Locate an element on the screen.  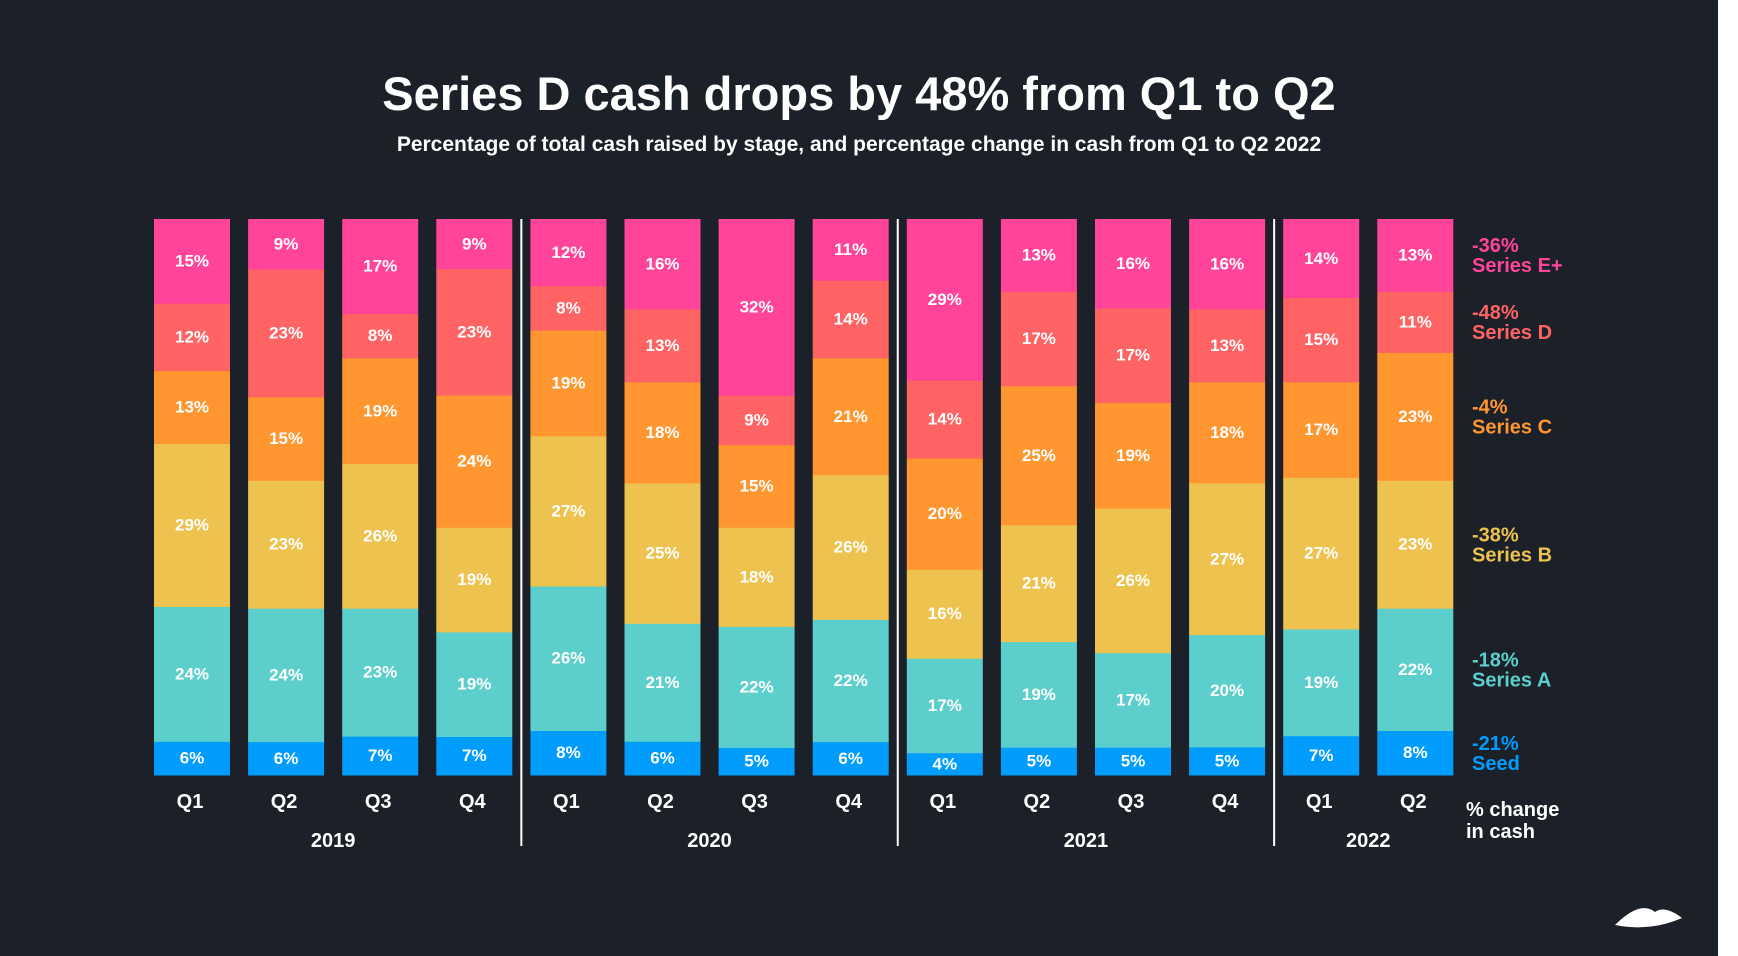
mountain-logo-icon is located at coordinates (1648, 918).